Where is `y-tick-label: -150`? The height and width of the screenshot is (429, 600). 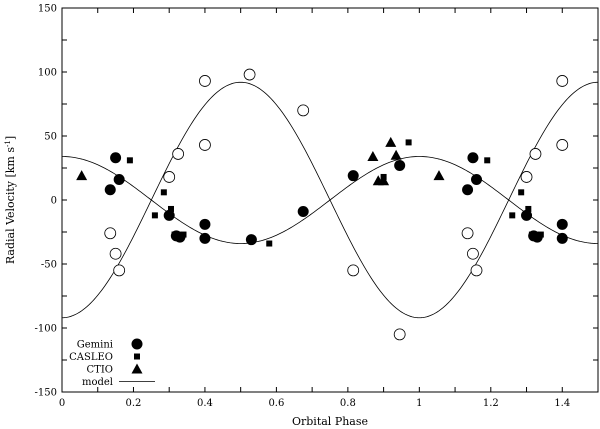
y-tick-label: -150 is located at coordinates (46, 393).